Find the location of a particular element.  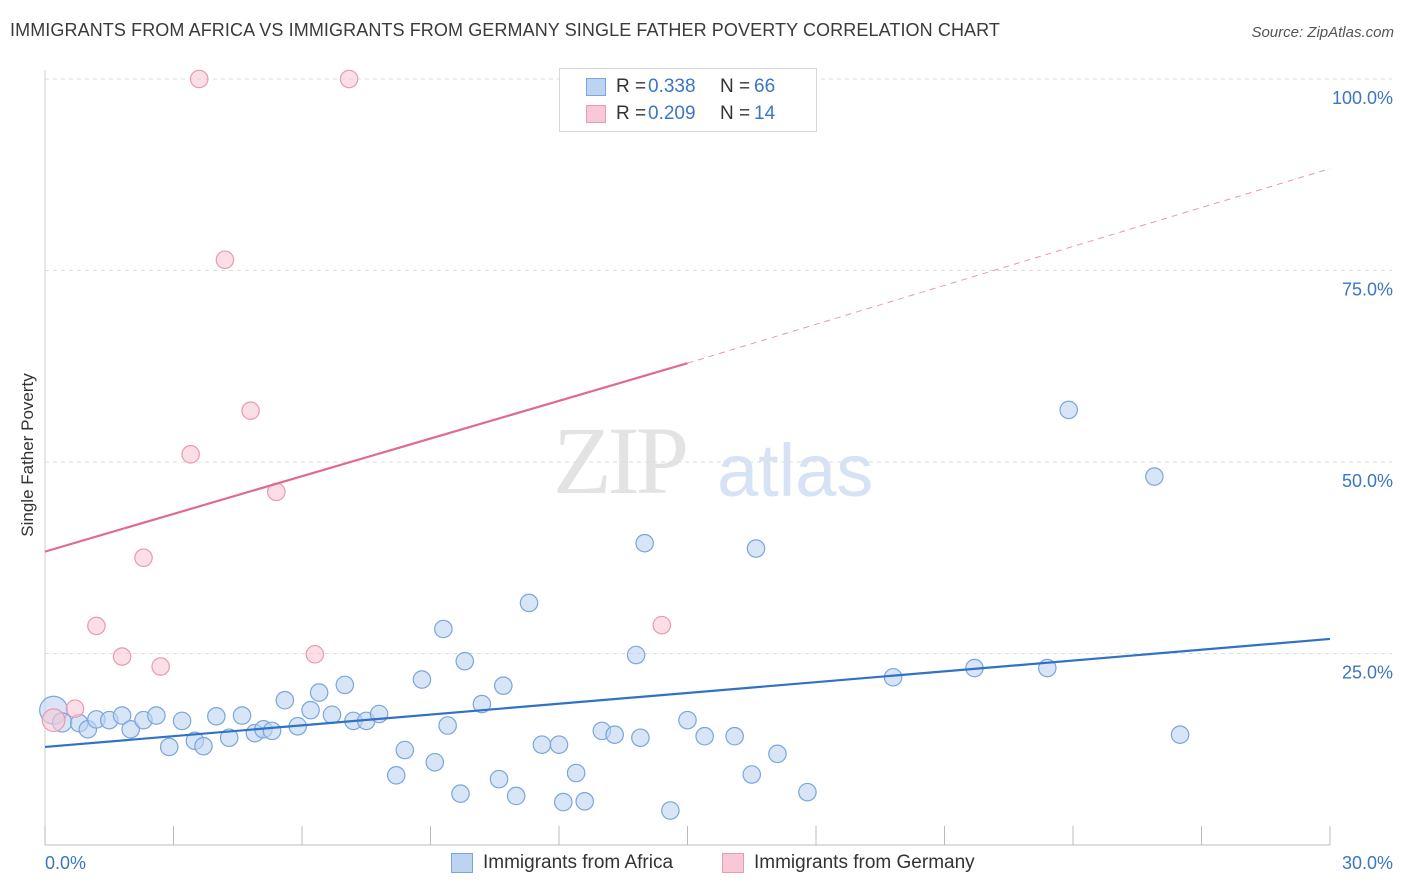

n-value: 14 is located at coordinates (765, 113).